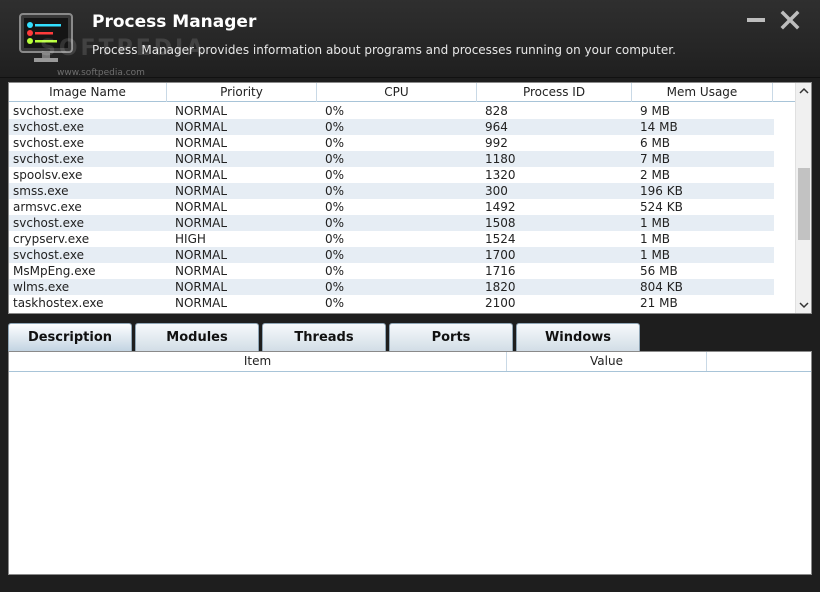 The width and height of the screenshot is (820, 592). Describe the element at coordinates (41, 287) in the screenshot. I see `cell-image-name: wlms.exe` at that location.